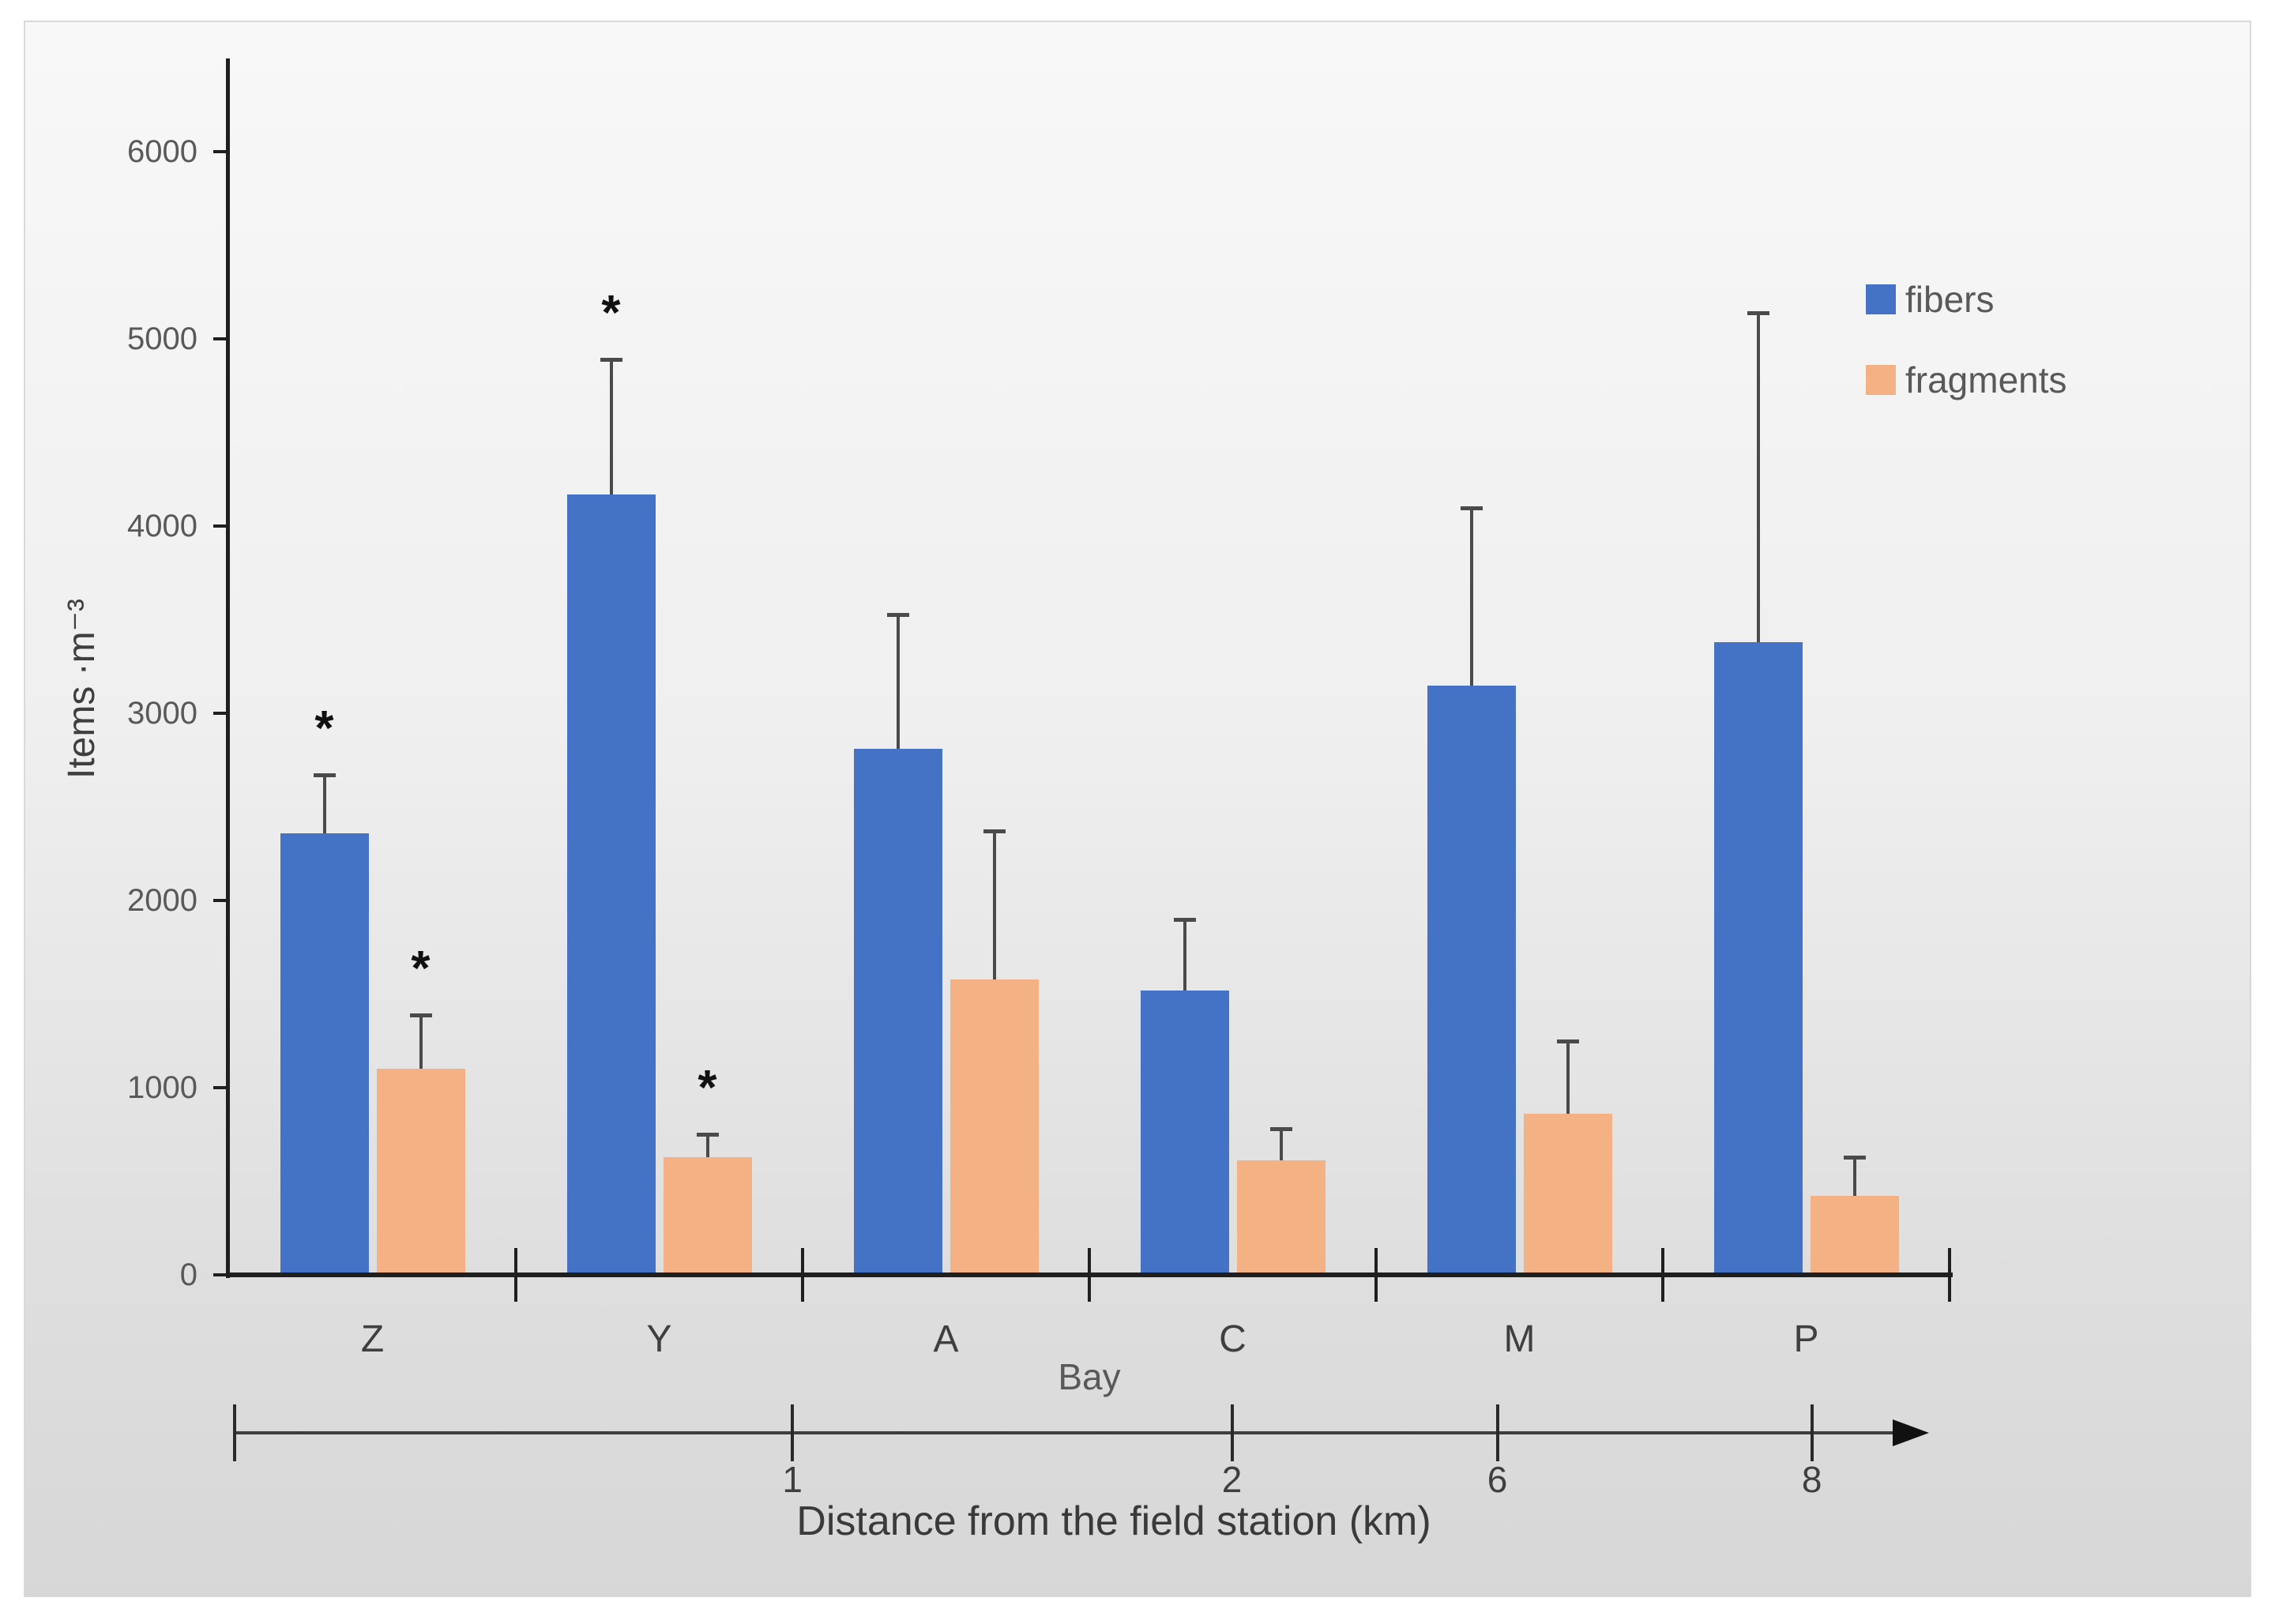  Describe the element at coordinates (1811, 1479) in the screenshot. I see `distance-axis-tick-label: 8` at that location.